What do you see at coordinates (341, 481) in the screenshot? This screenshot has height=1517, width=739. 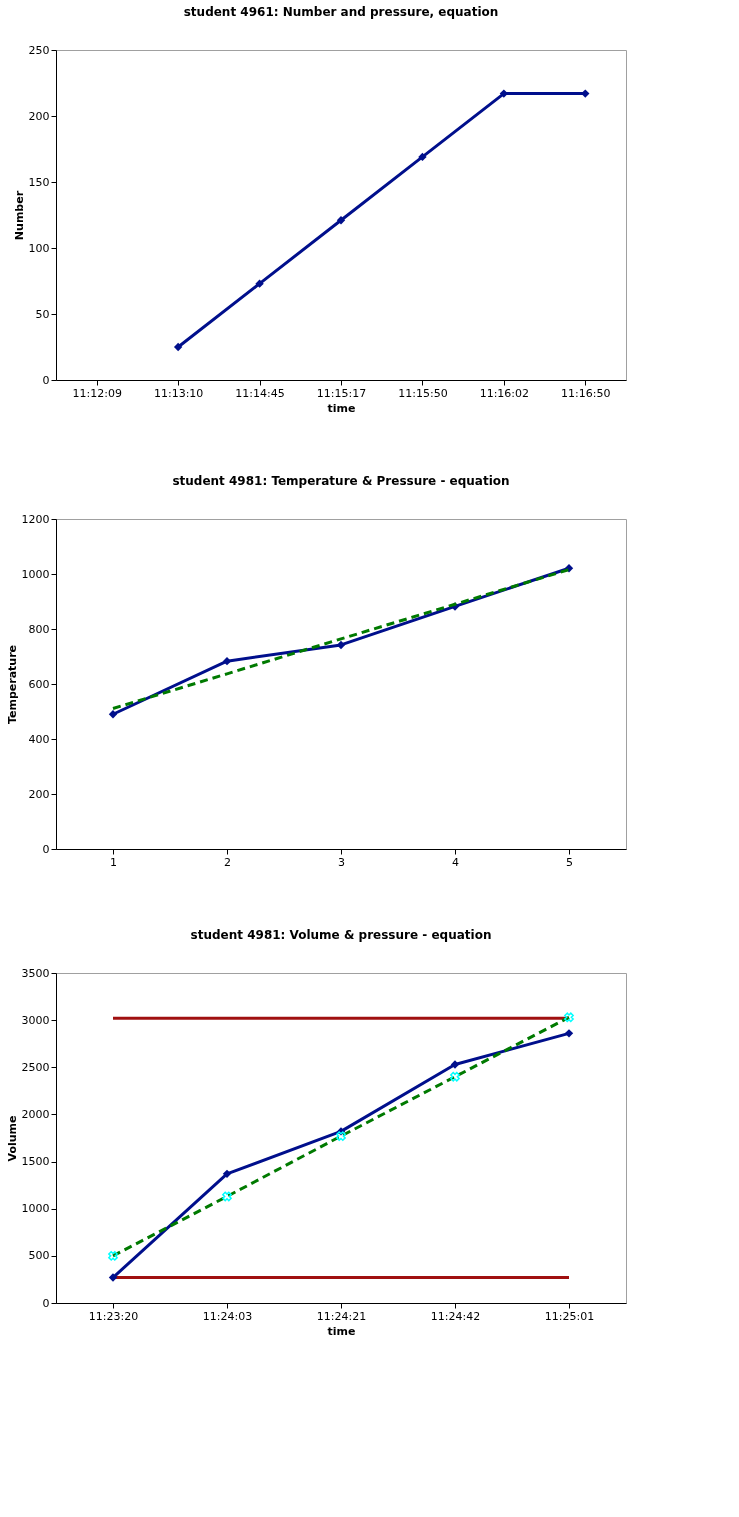 I see `chart-title: student 4981: Temperature & Pressure - equation` at bounding box center [341, 481].